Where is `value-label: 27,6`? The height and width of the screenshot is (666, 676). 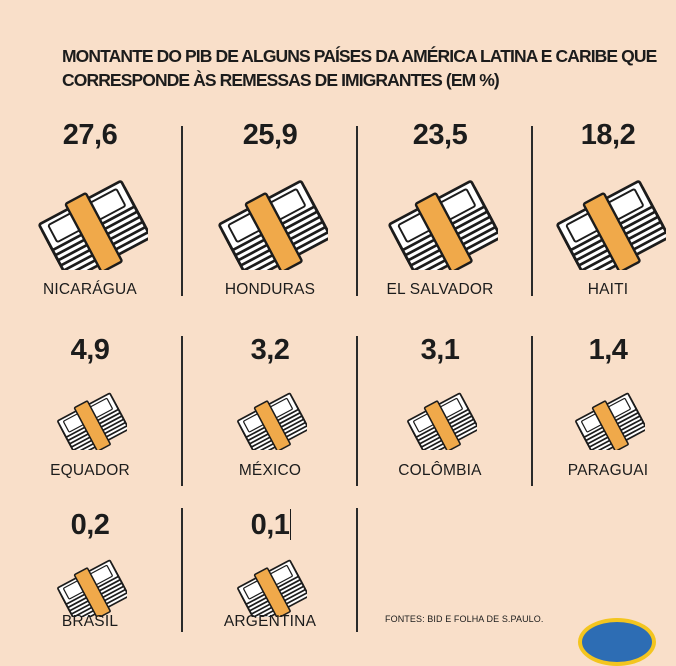 value-label: 27,6 is located at coordinates (90, 135).